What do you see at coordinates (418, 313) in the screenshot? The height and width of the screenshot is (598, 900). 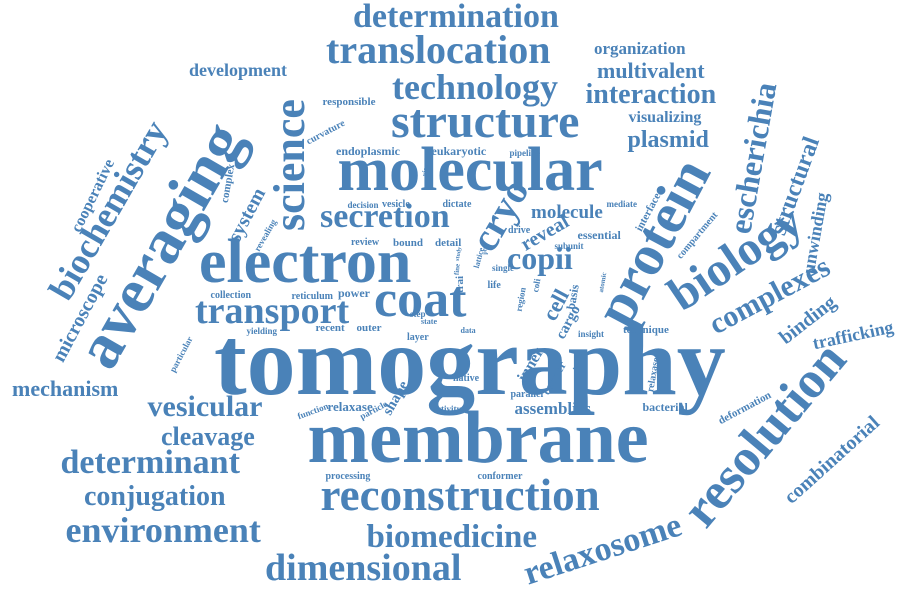 I see `word-step: step` at bounding box center [418, 313].